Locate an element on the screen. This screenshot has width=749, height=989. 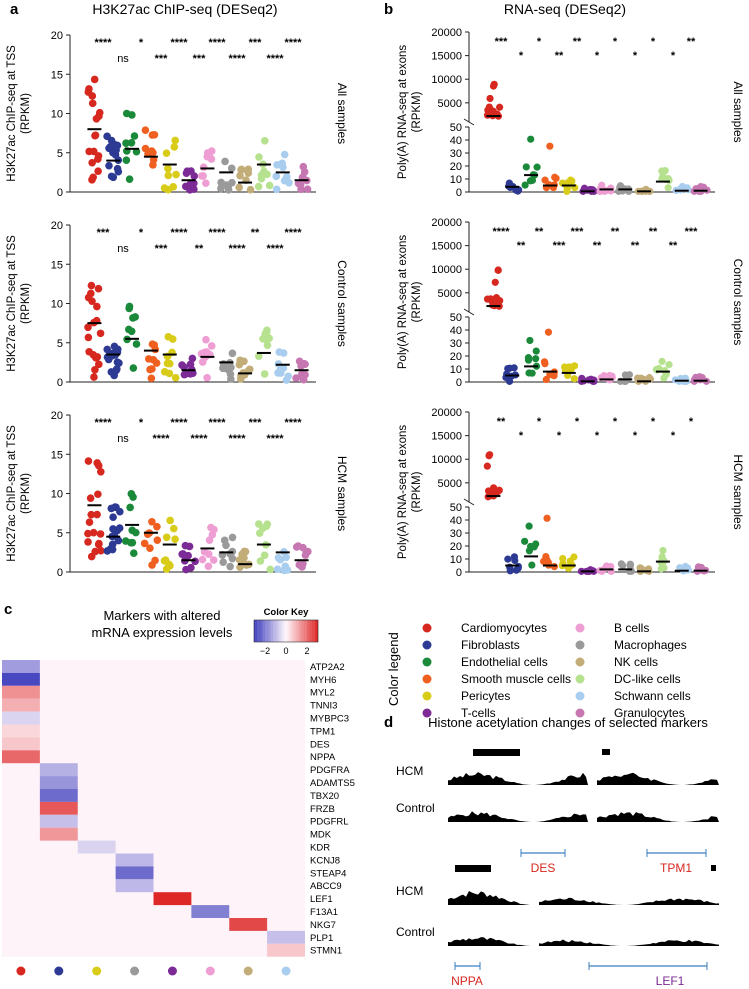
y-tick-label: 5000 is located at coordinates (450, 104).